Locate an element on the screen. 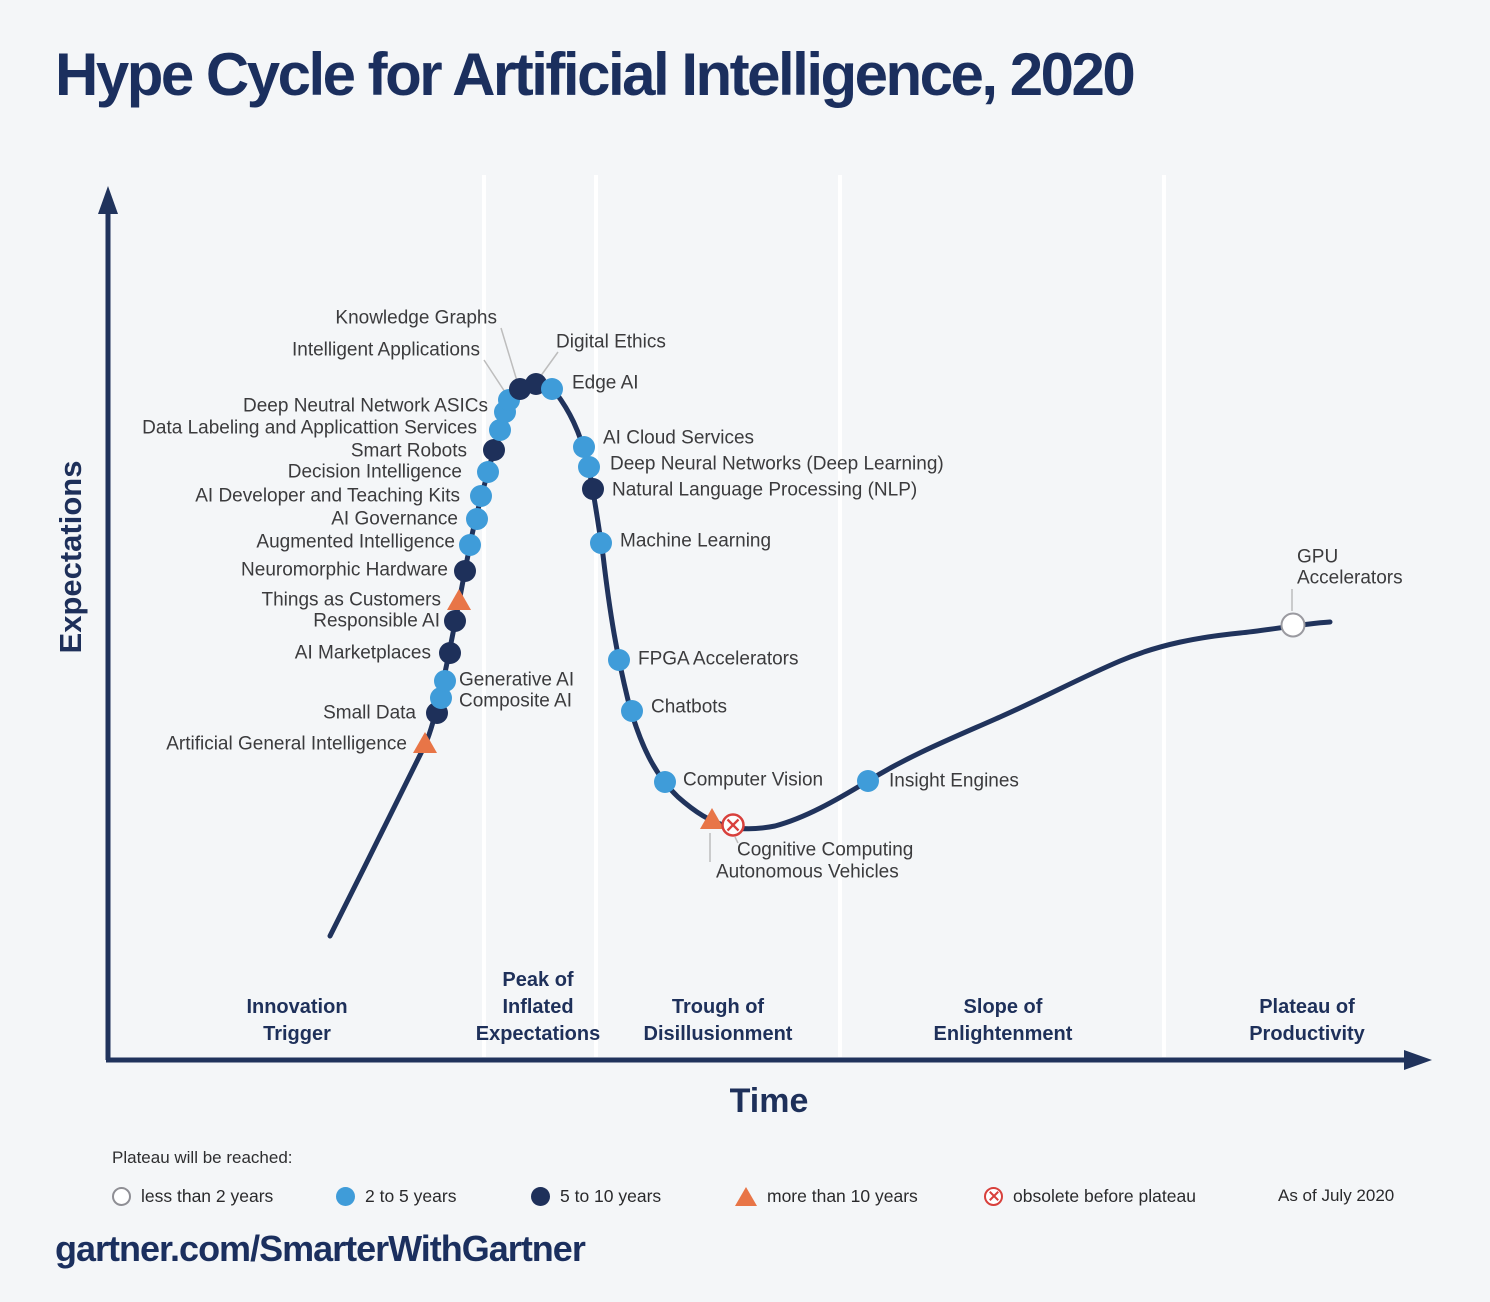 Image resolution: width=1490 pixels, height=1302 pixels. point-label: AI Governance is located at coordinates (394, 519).